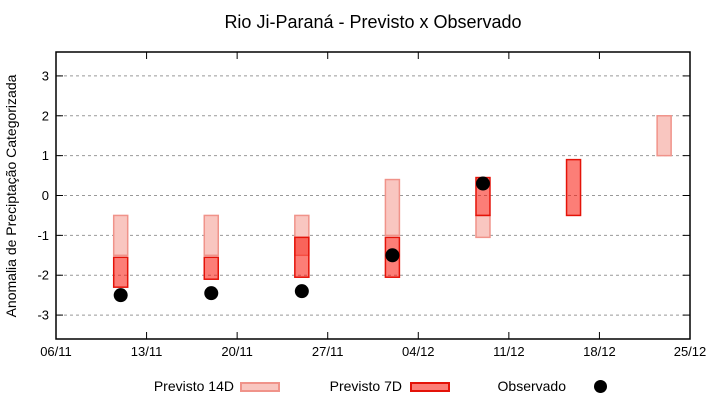  Describe the element at coordinates (260, 387) in the screenshot. I see `previsto-14d-swatch-icon` at that location.